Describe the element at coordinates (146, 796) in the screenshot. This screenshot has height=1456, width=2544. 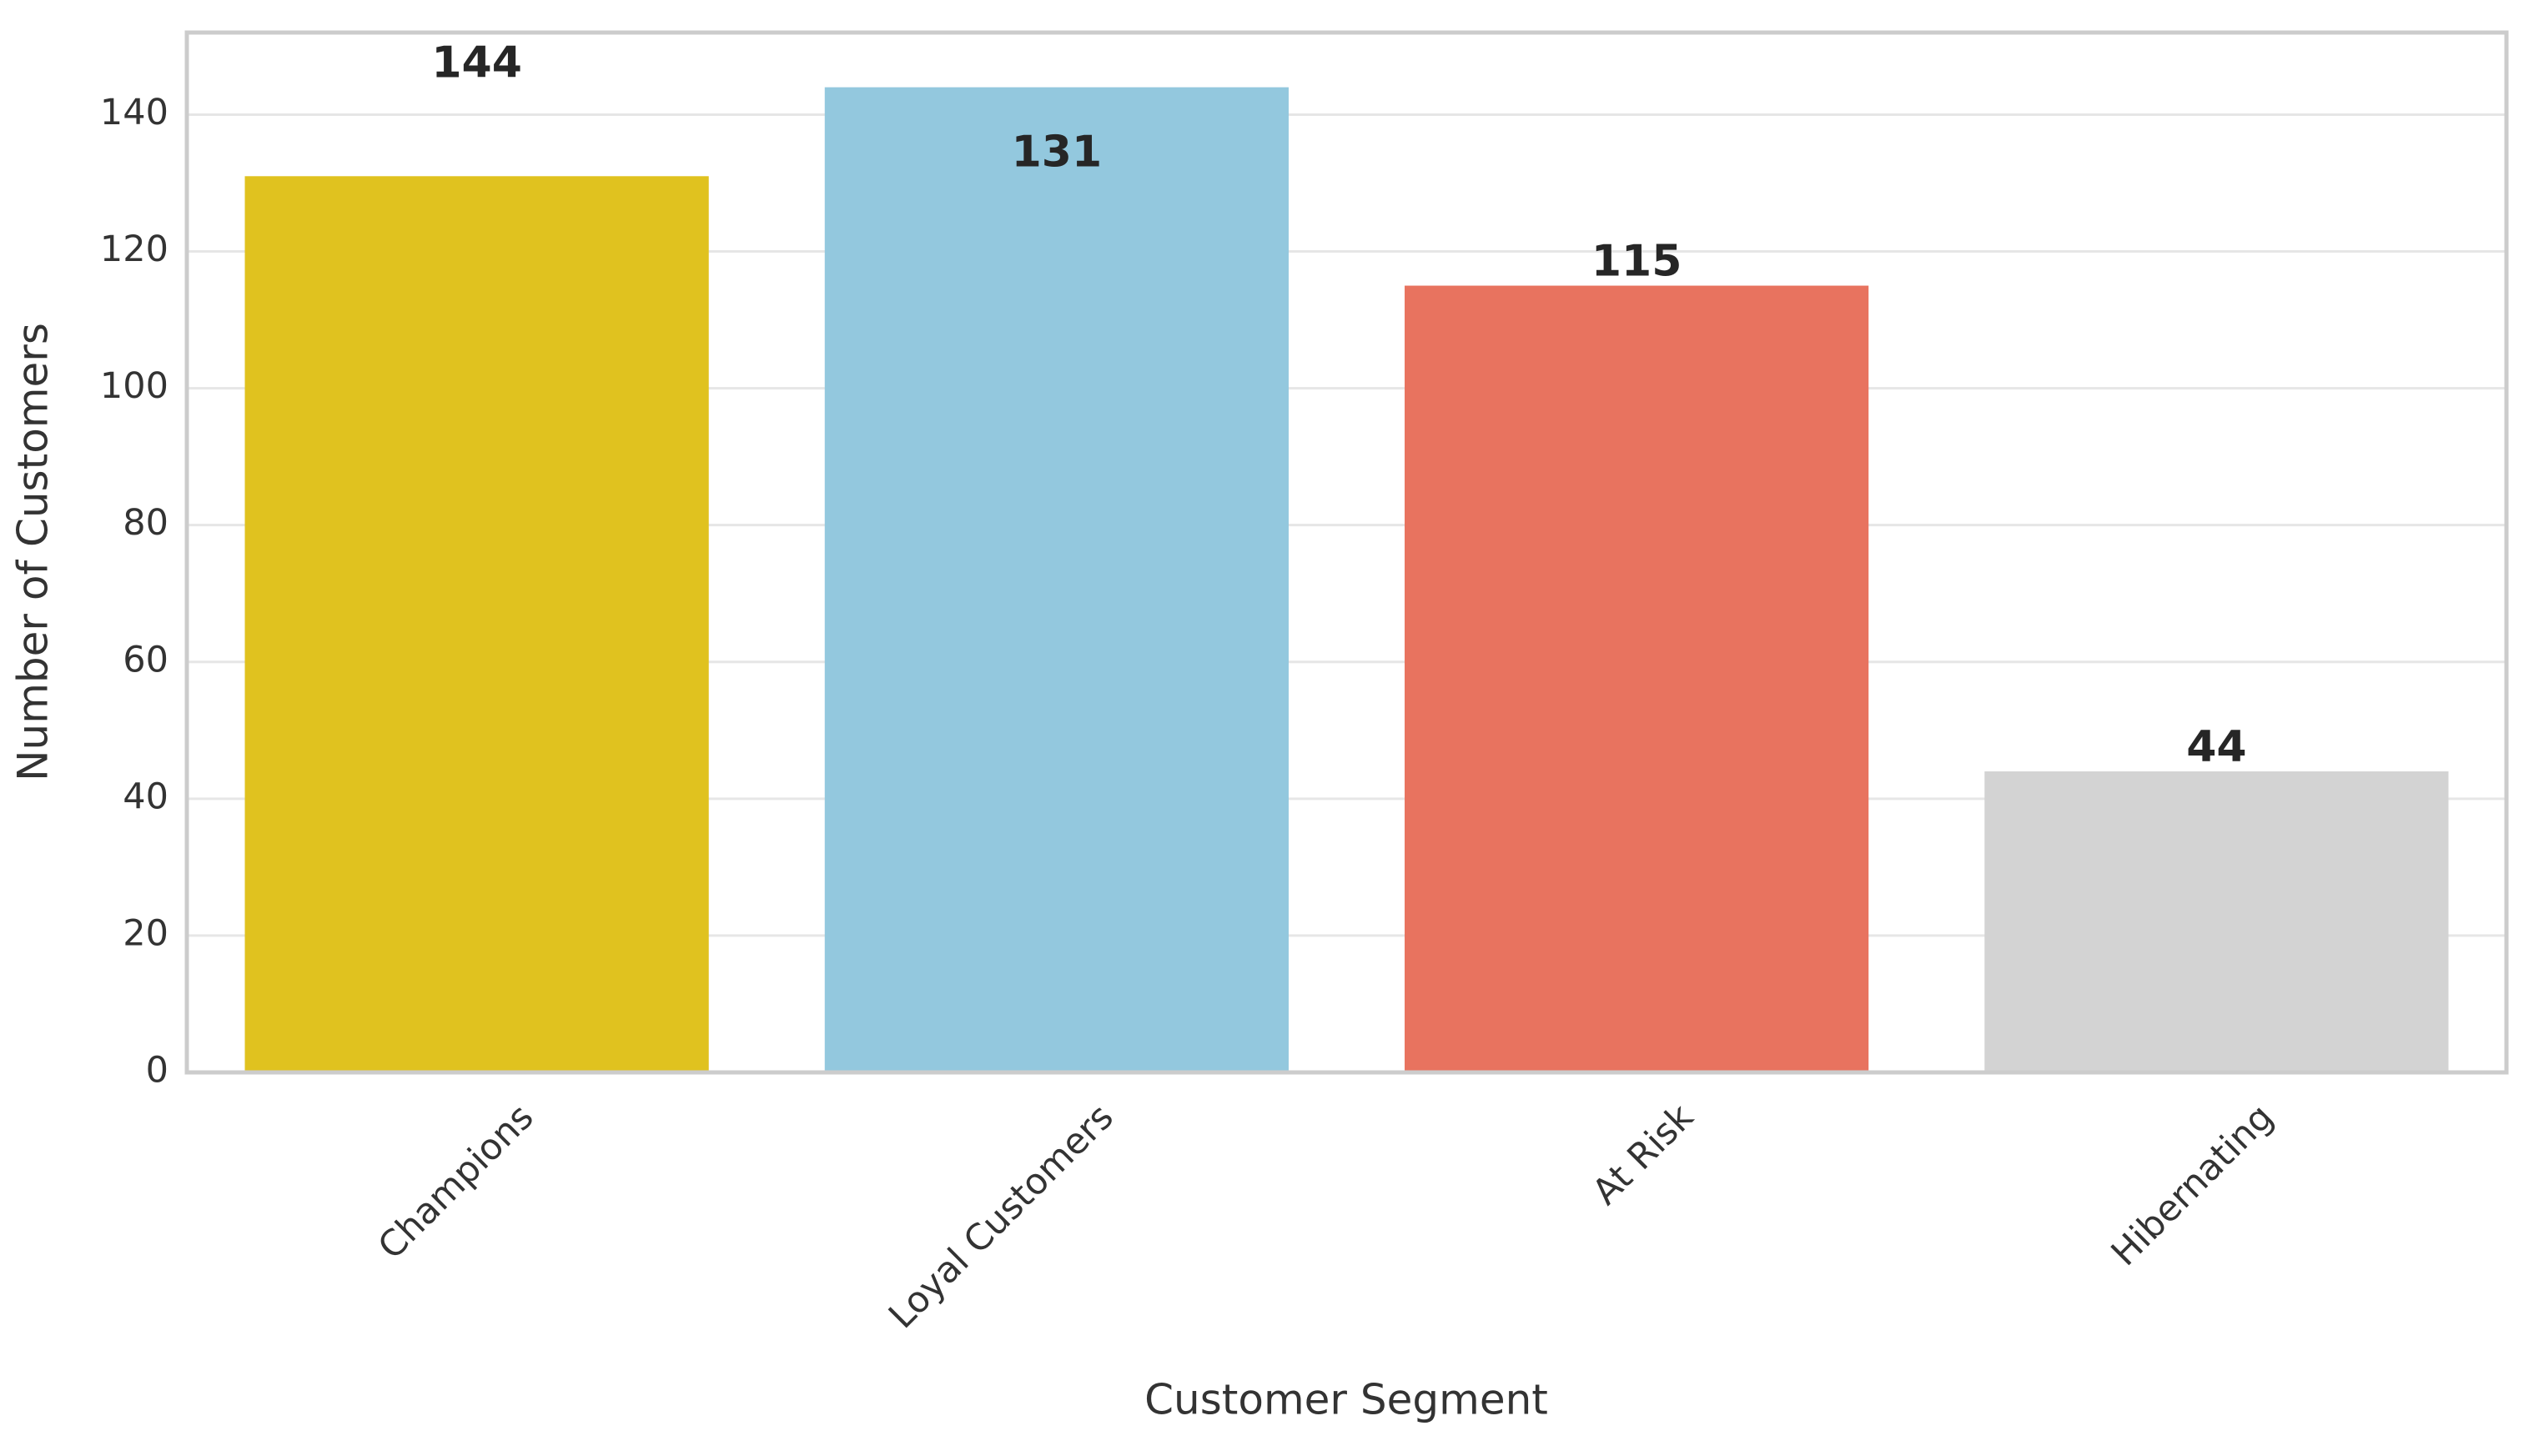
I see `y-tick-label: 40` at that location.